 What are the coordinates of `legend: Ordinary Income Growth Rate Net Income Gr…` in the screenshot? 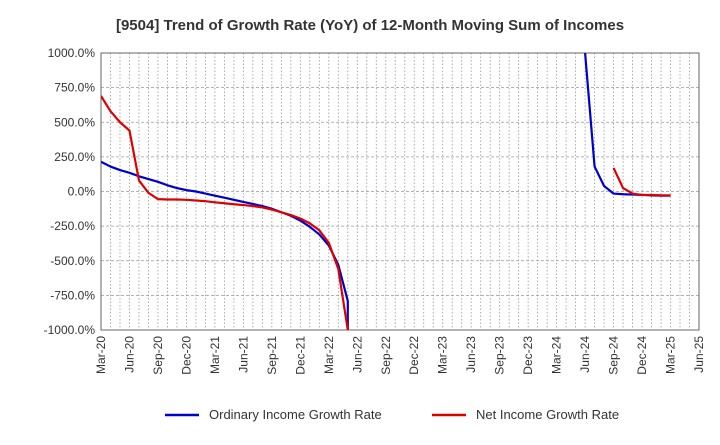 It's located at (392, 414).